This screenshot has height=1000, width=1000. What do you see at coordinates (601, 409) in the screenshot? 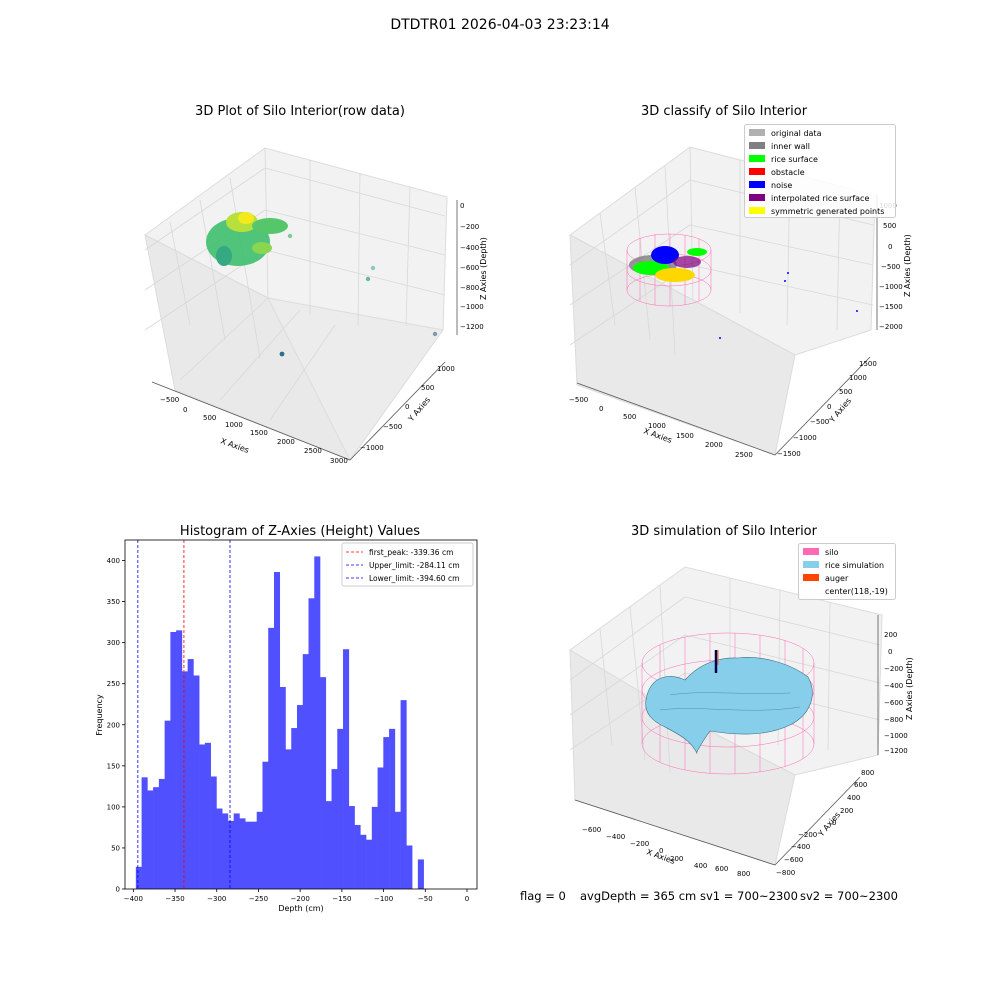
I see `classify-xtick-1: 0` at bounding box center [601, 409].